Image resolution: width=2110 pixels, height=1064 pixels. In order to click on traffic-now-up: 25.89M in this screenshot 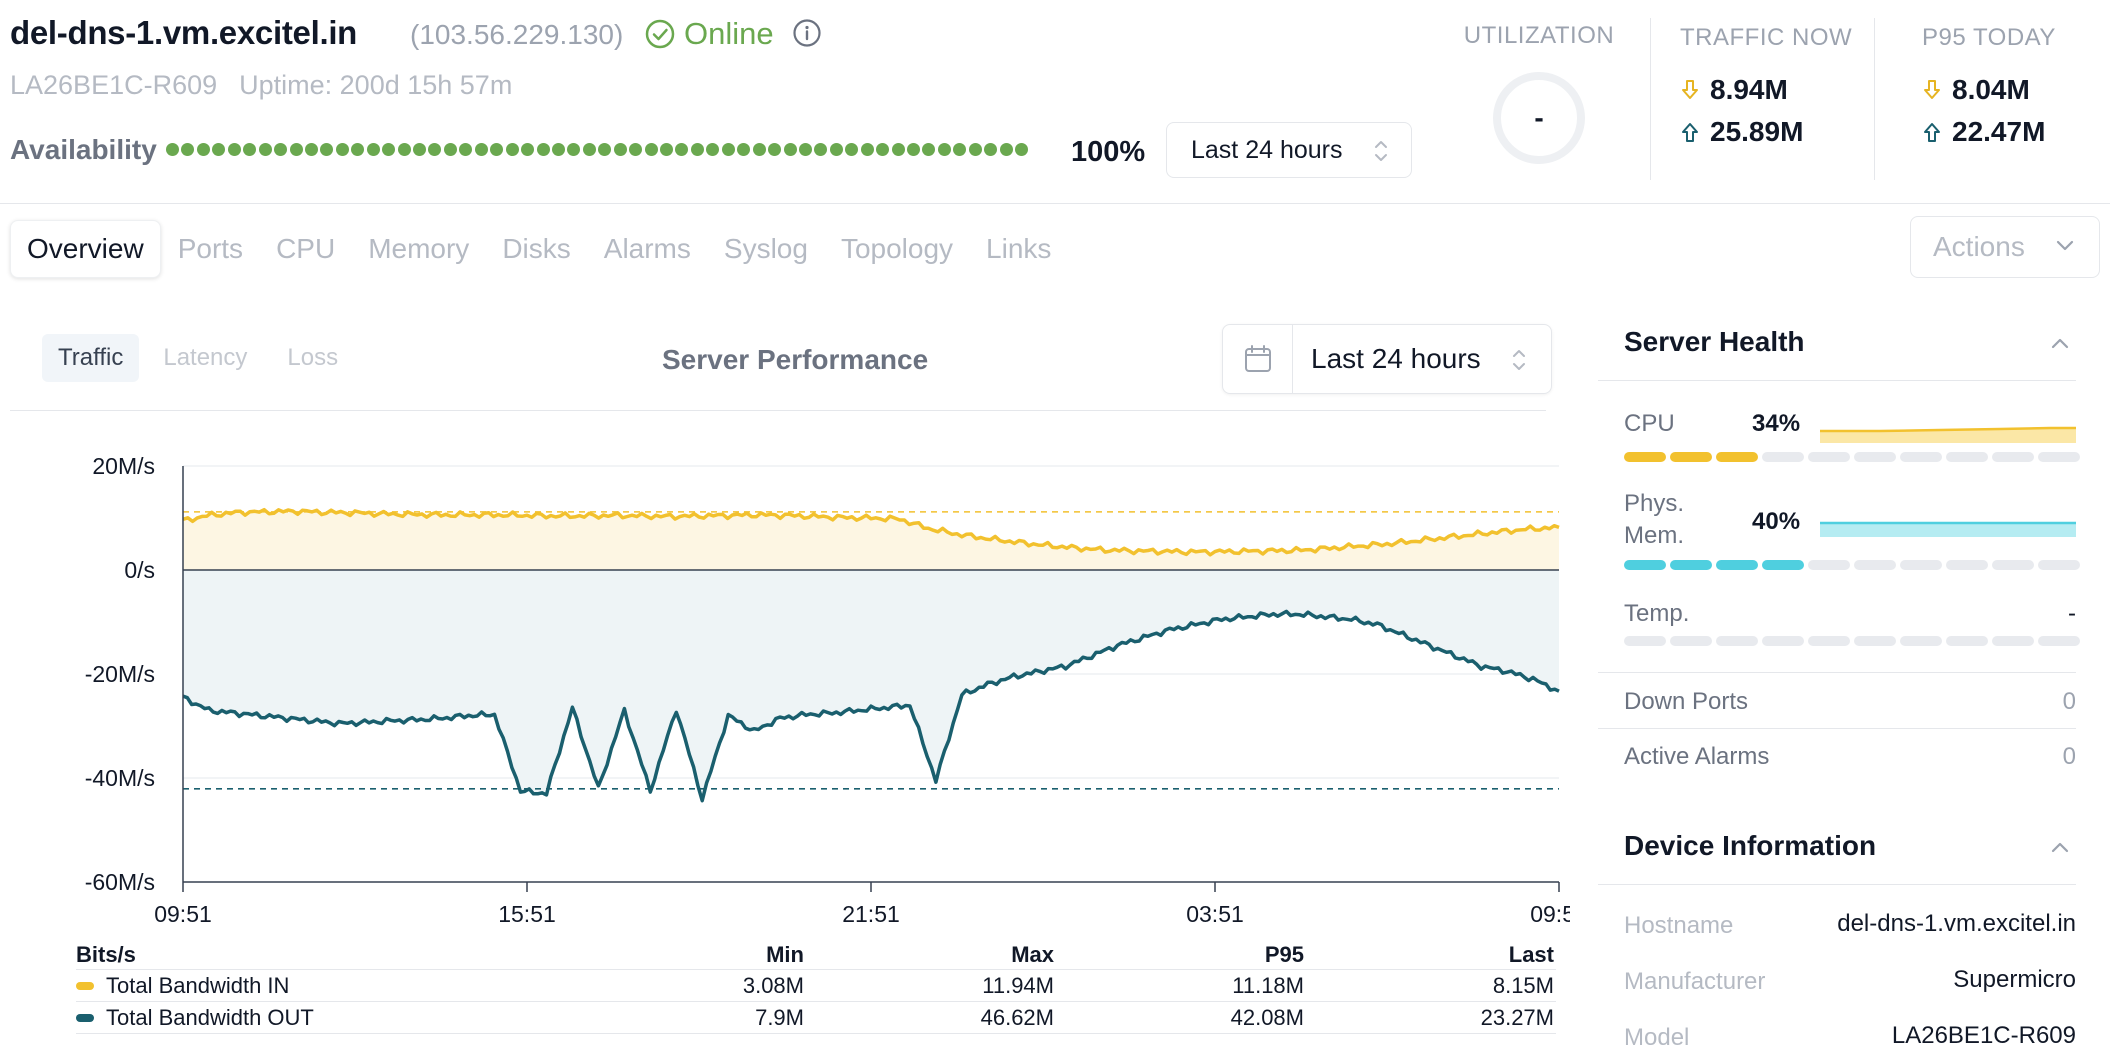, I will do `click(1757, 131)`.